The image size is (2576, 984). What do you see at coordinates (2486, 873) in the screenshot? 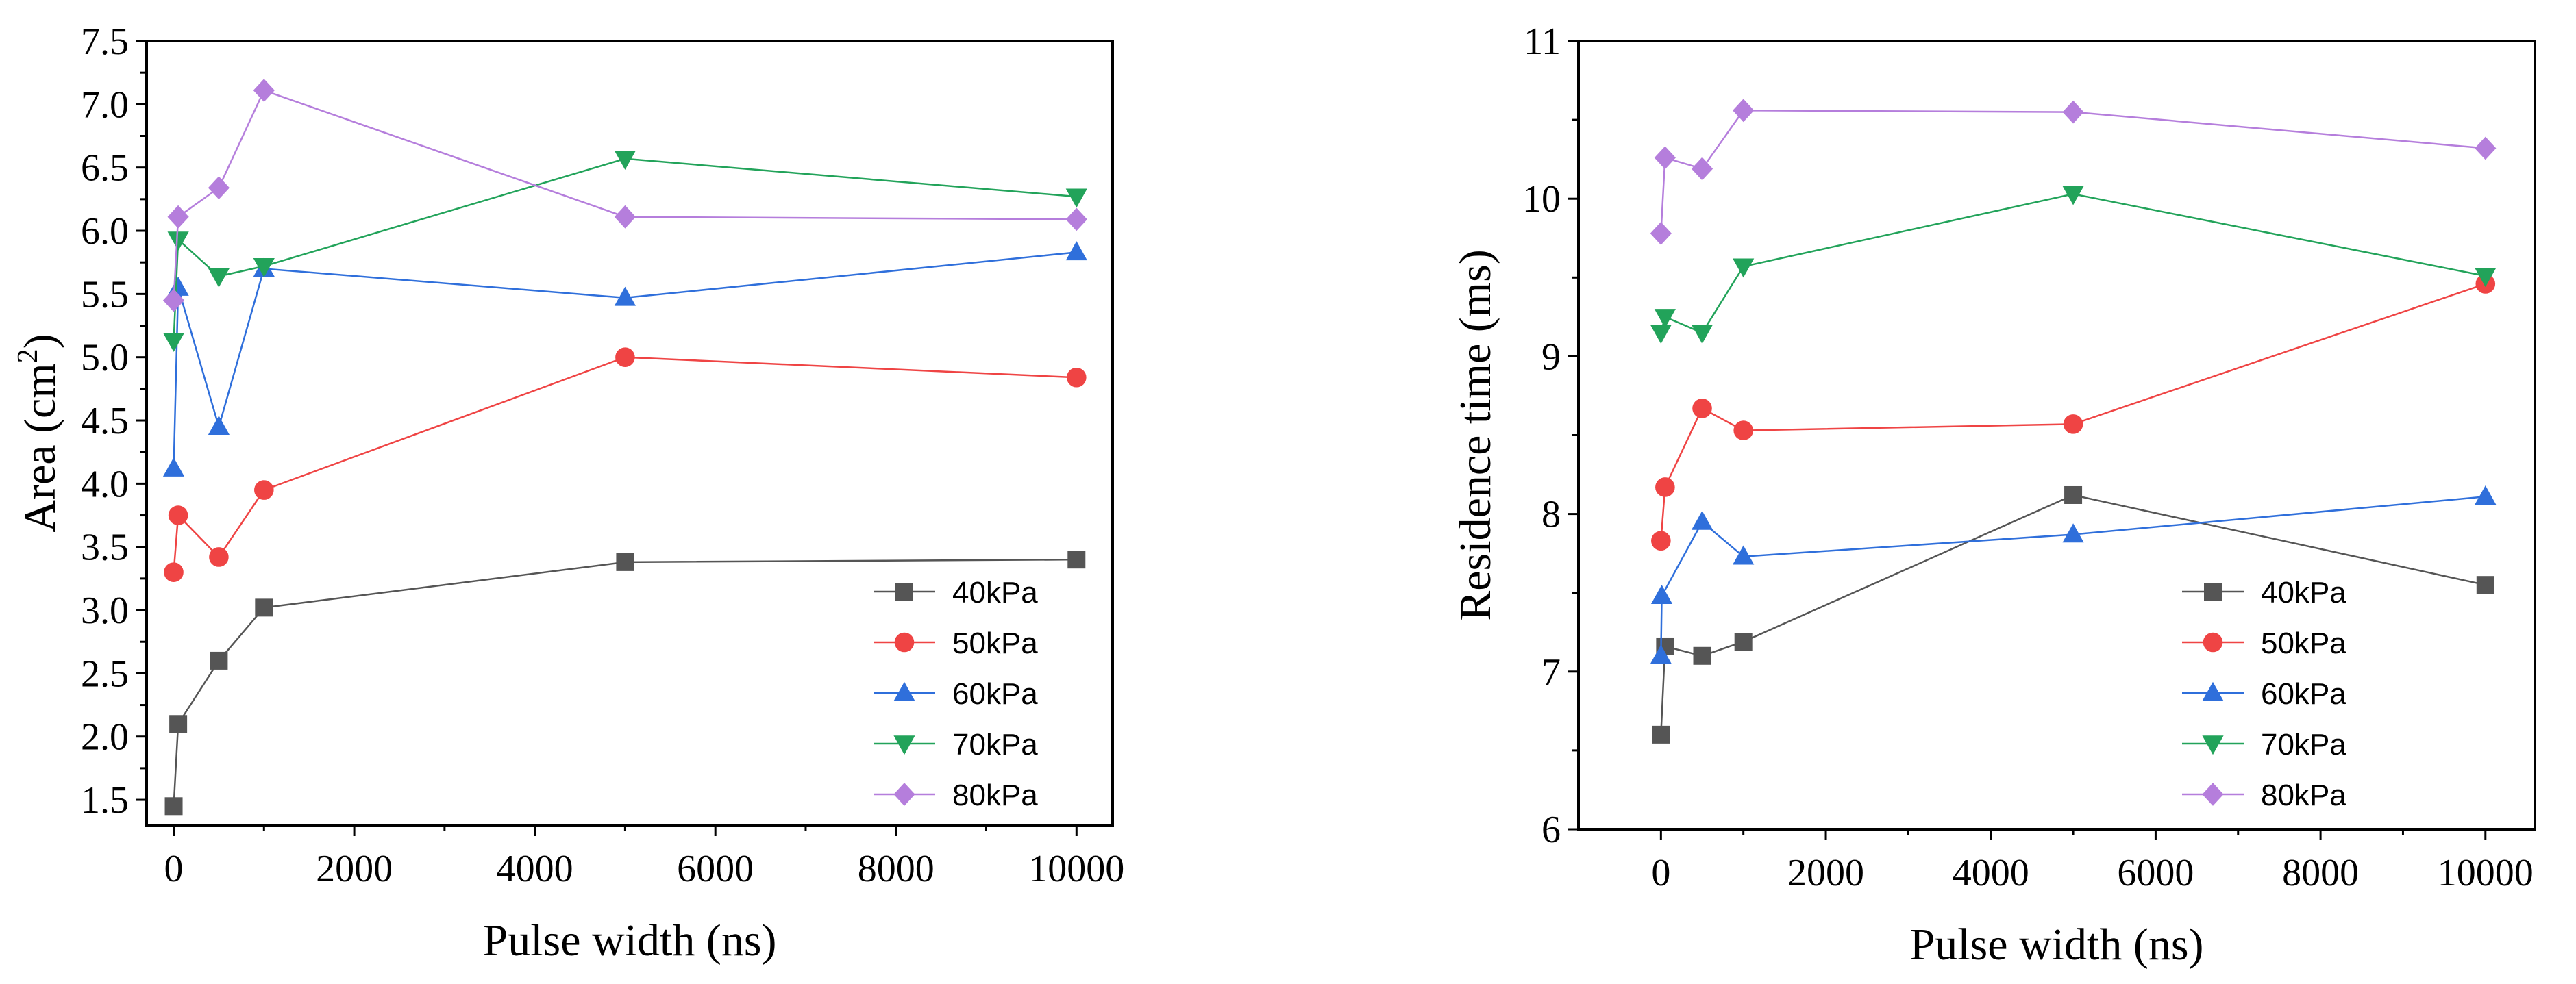
I see `x-tick-label: 10000` at bounding box center [2486, 873].